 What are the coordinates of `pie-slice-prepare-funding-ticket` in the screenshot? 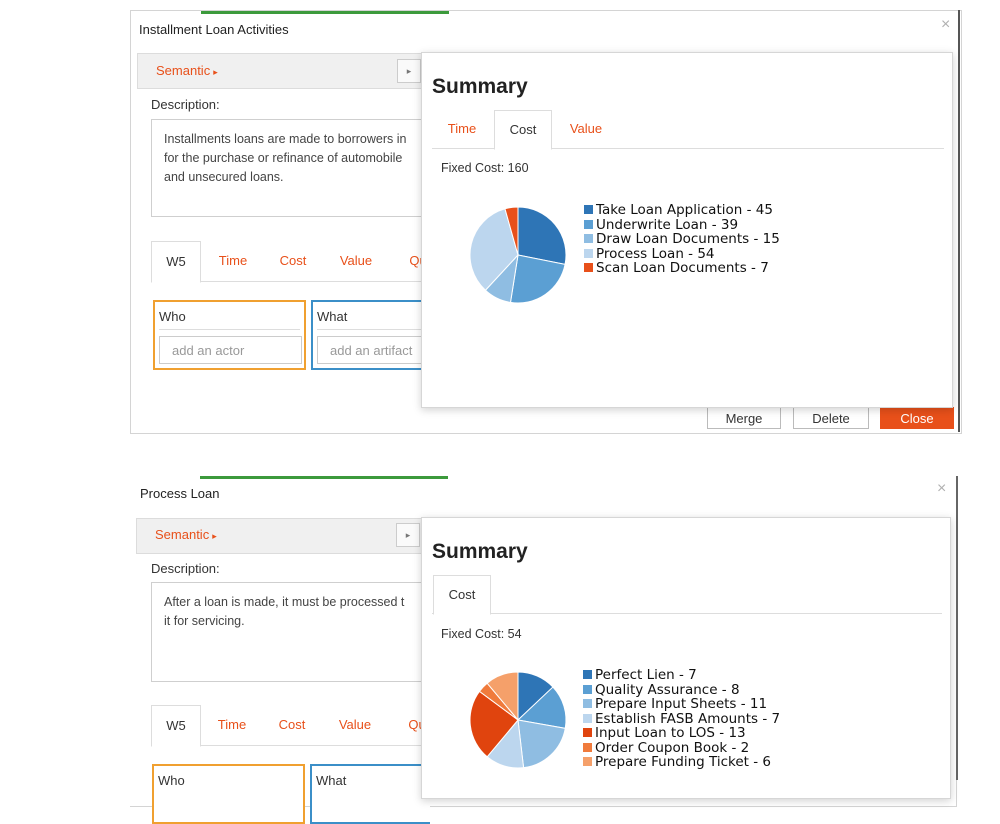 It's located at (502, 696).